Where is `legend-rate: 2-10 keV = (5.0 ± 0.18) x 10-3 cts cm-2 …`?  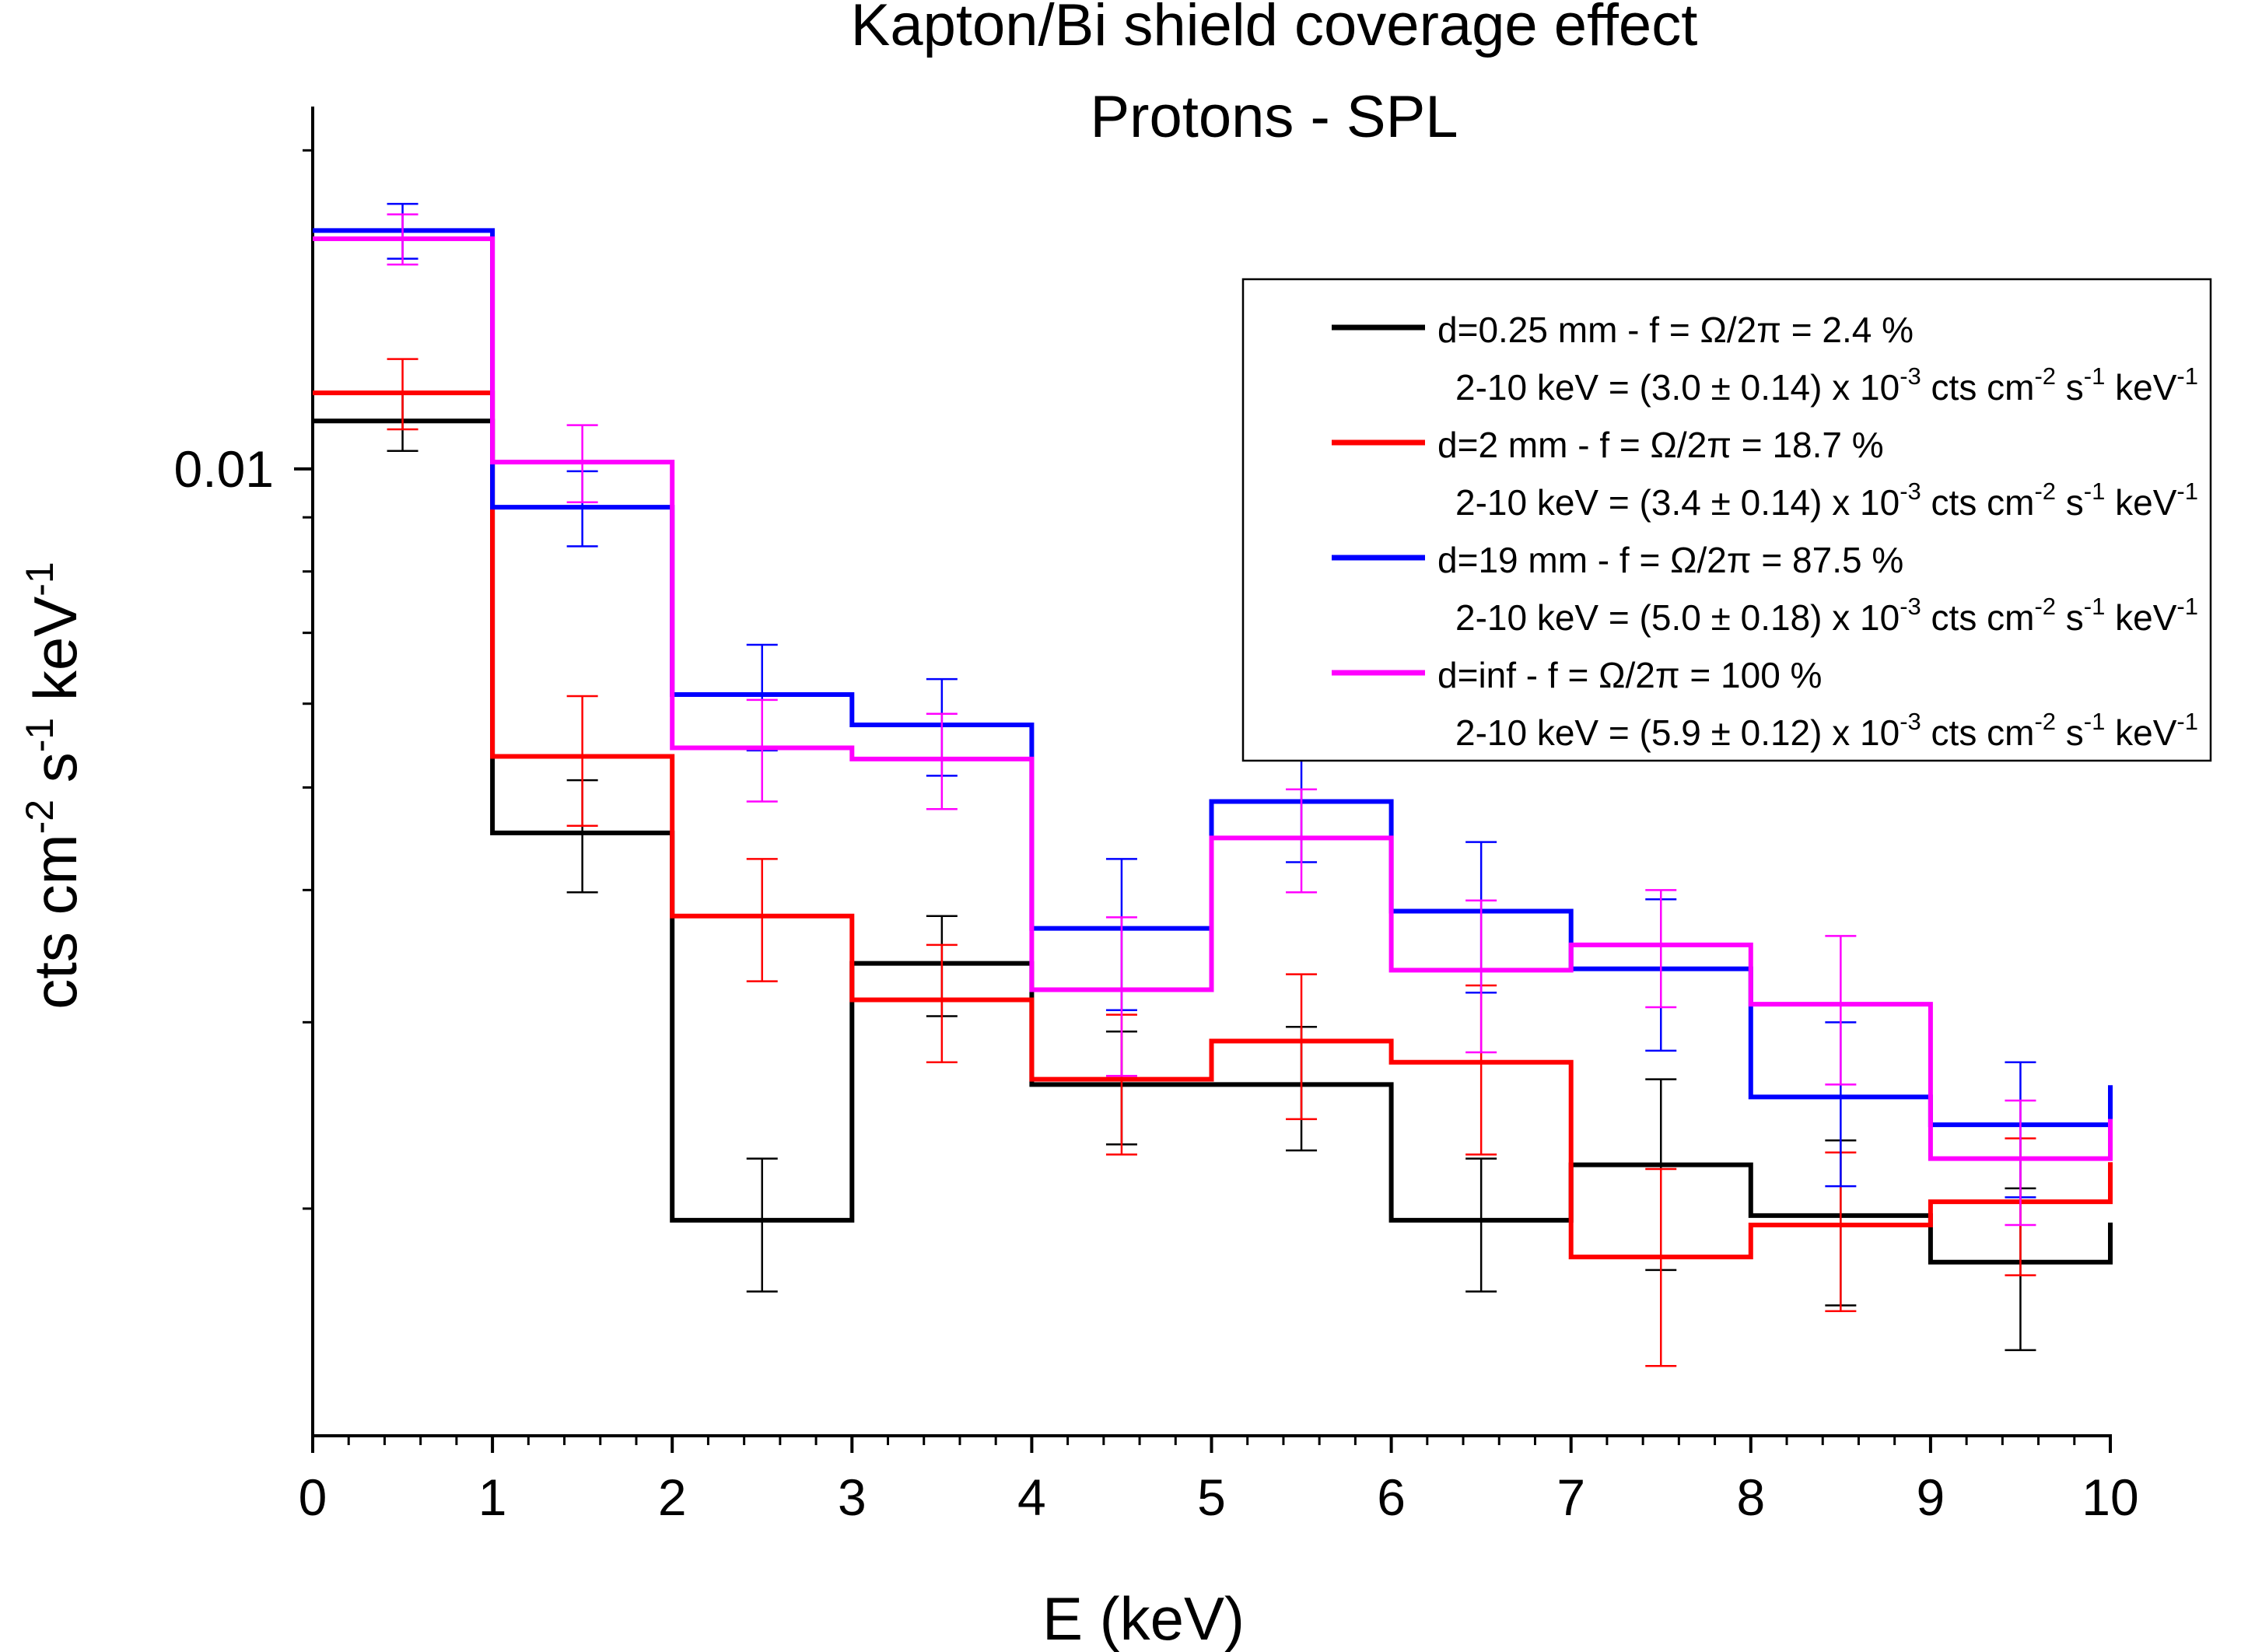
legend-rate: 2-10 keV = (5.0 ± 0.18) x 10-3 cts cm-2 … is located at coordinates (1826, 615).